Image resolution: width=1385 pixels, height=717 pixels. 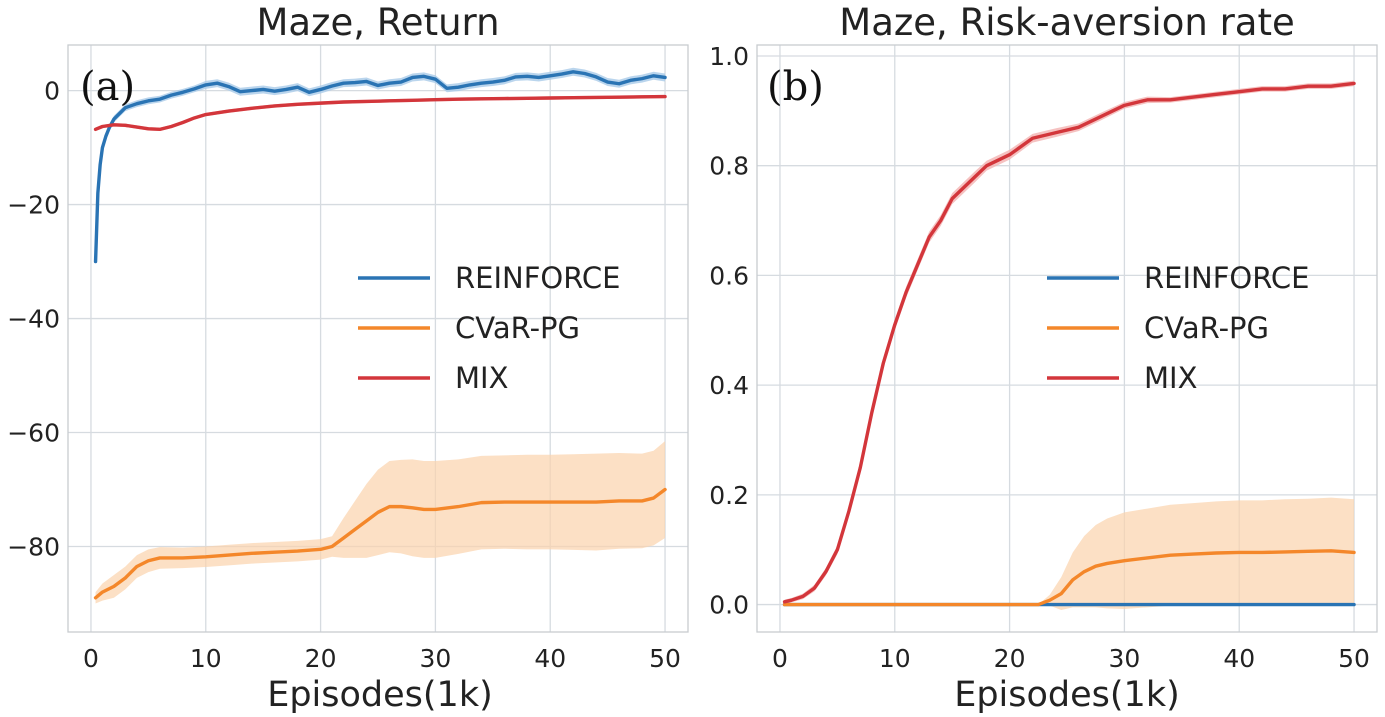 What do you see at coordinates (377, 22) in the screenshot?
I see `chart-title: Maze, Return` at bounding box center [377, 22].